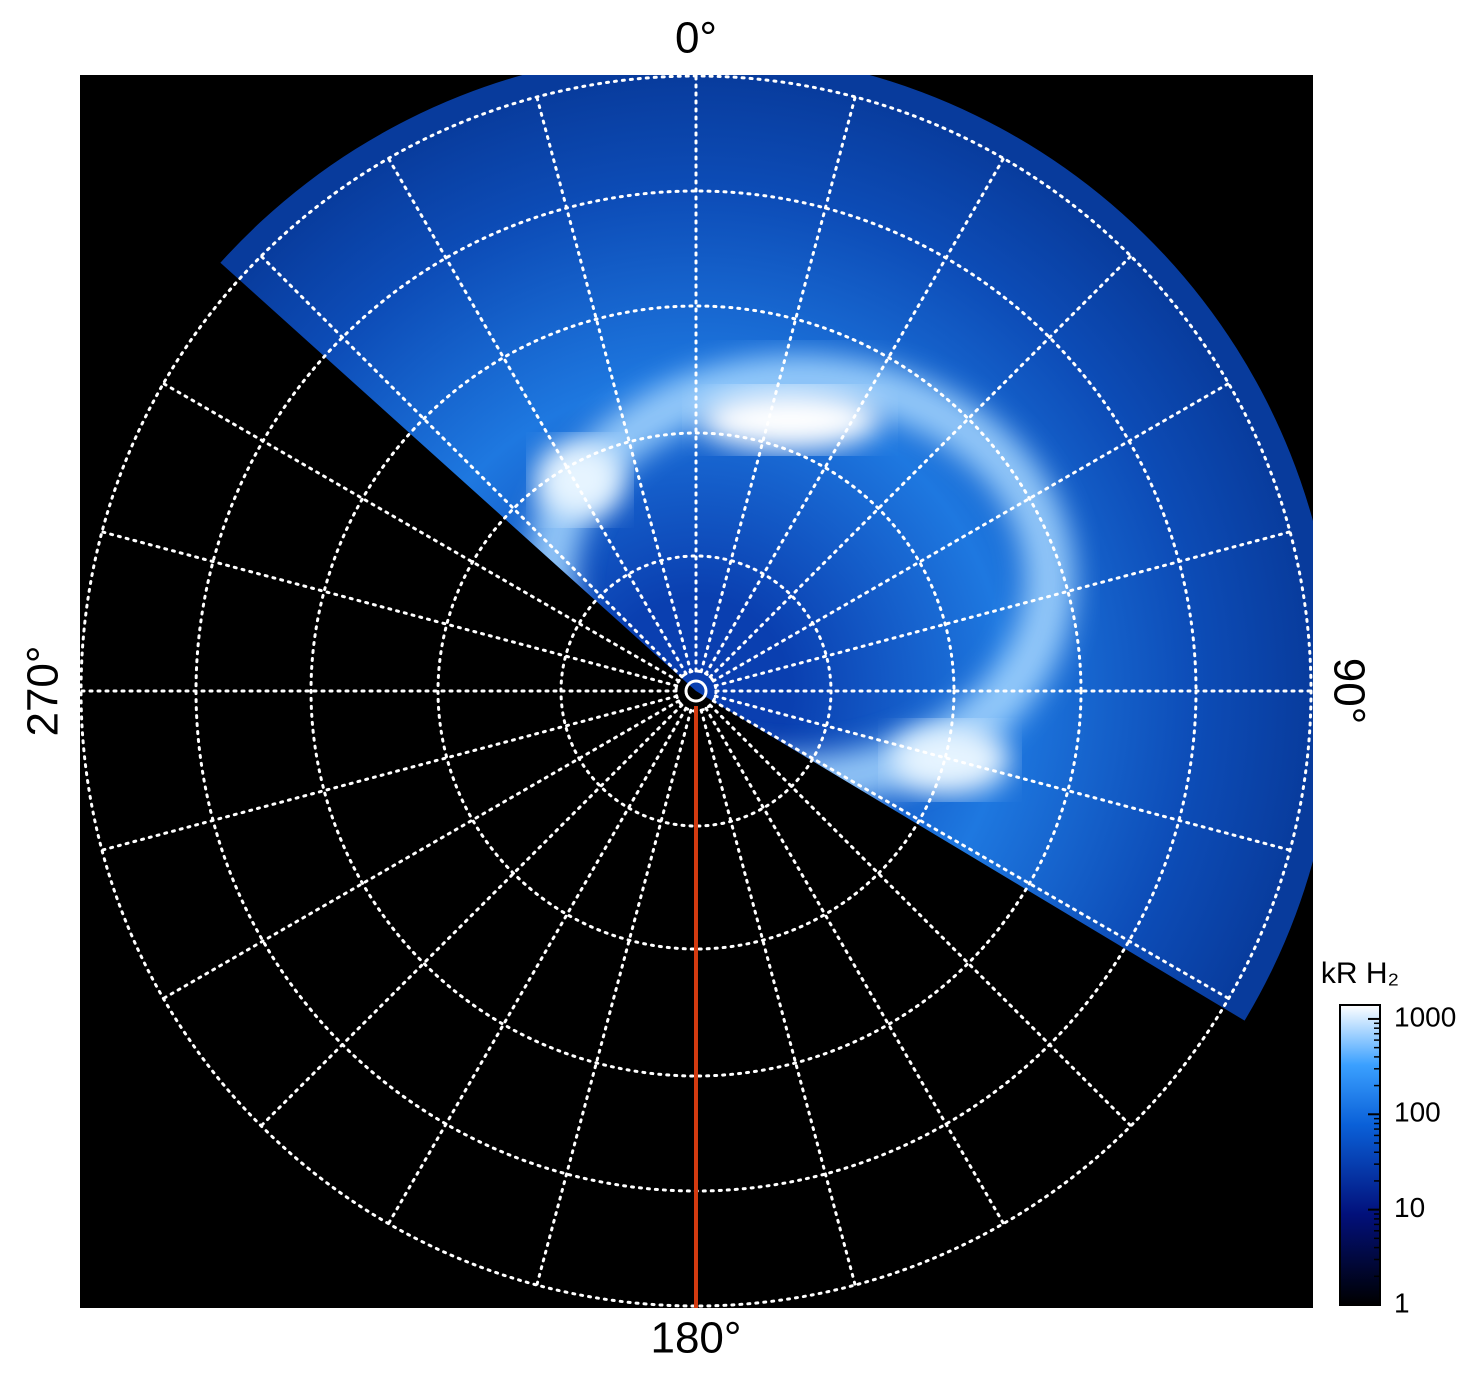 The width and height of the screenshot is (1481, 1389). Describe the element at coordinates (1402, 1302) in the screenshot. I see `colorbar-tick-label: 1` at that location.